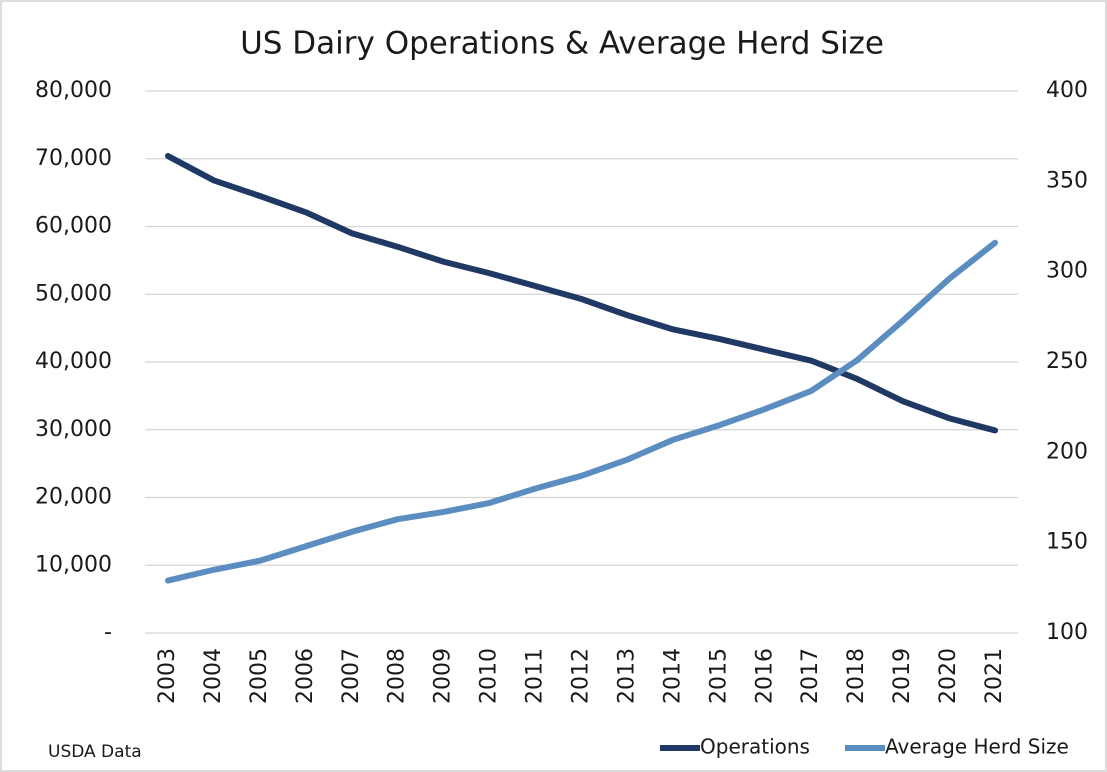 Image resolution: width=1107 pixels, height=772 pixels. What do you see at coordinates (810, 676) in the screenshot?
I see `x-tick-label: 2017` at bounding box center [810, 676].